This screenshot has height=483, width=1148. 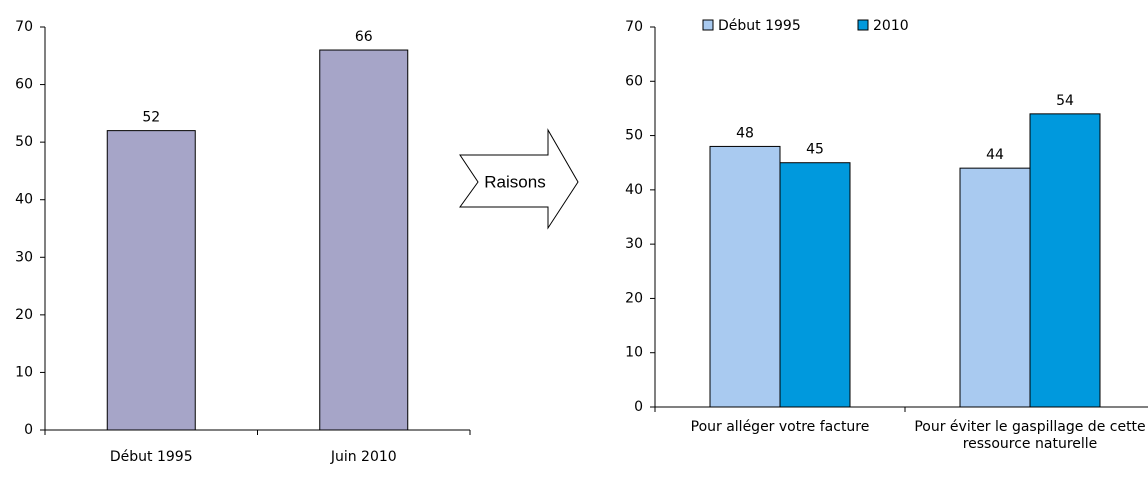 I want to click on x-tick-label: Juin 2010, so click(x=363, y=457).